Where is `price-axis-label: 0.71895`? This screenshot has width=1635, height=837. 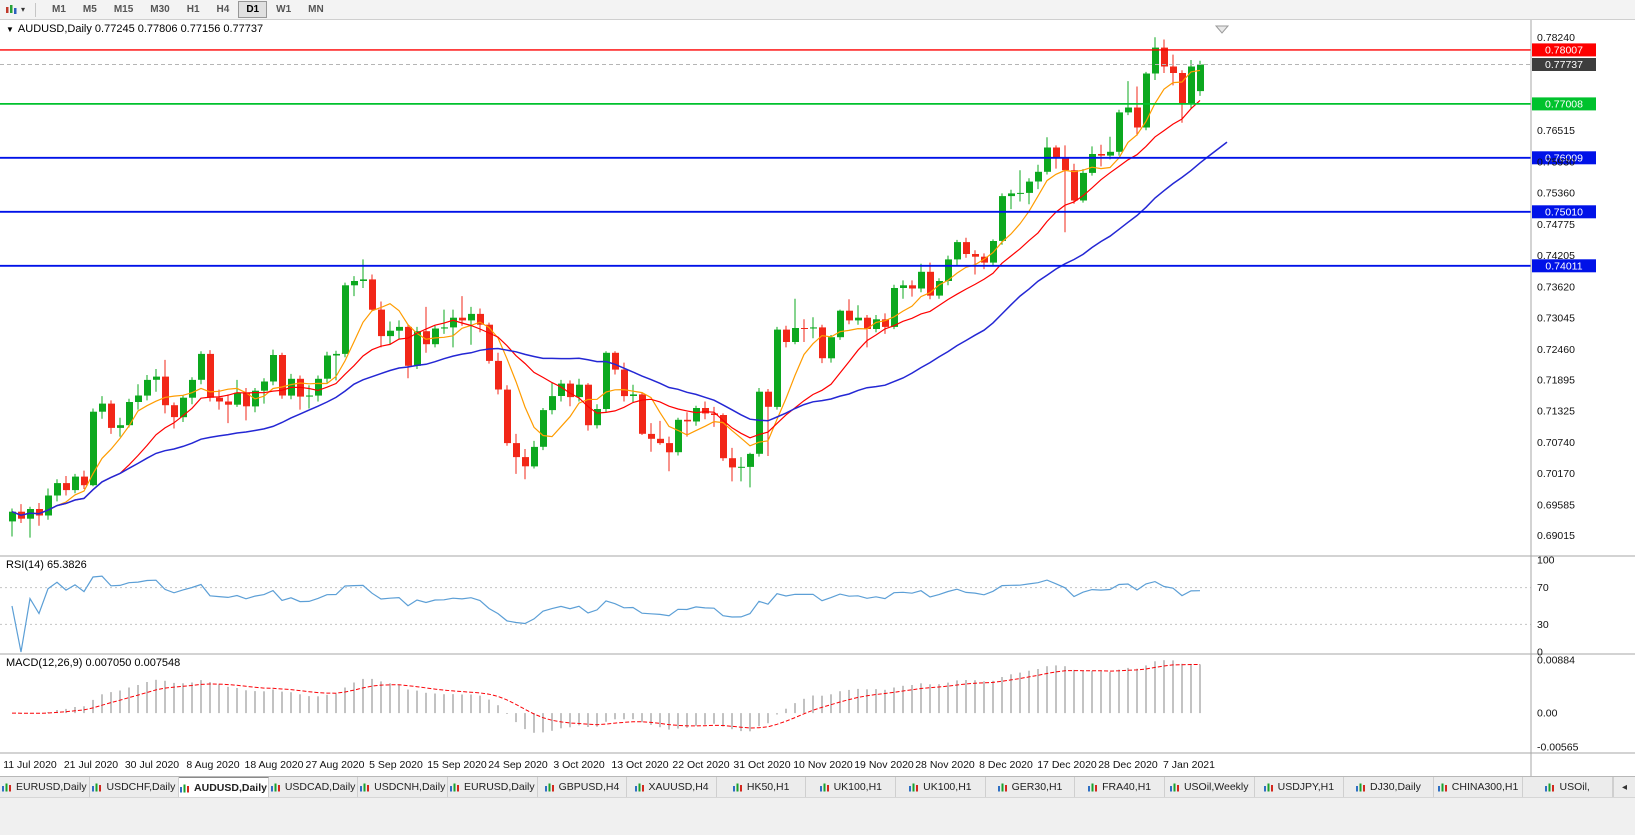
price-axis-label: 0.71895 is located at coordinates (1556, 381).